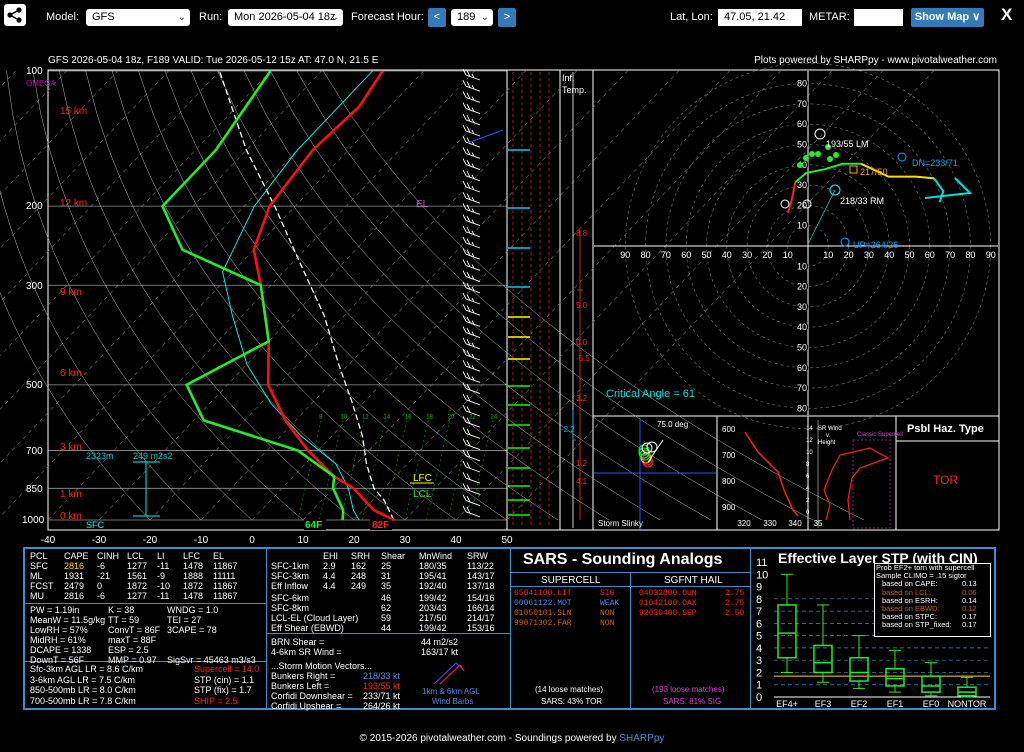  What do you see at coordinates (480, 566) in the screenshot?
I see `table-cell: 113/22` at bounding box center [480, 566].